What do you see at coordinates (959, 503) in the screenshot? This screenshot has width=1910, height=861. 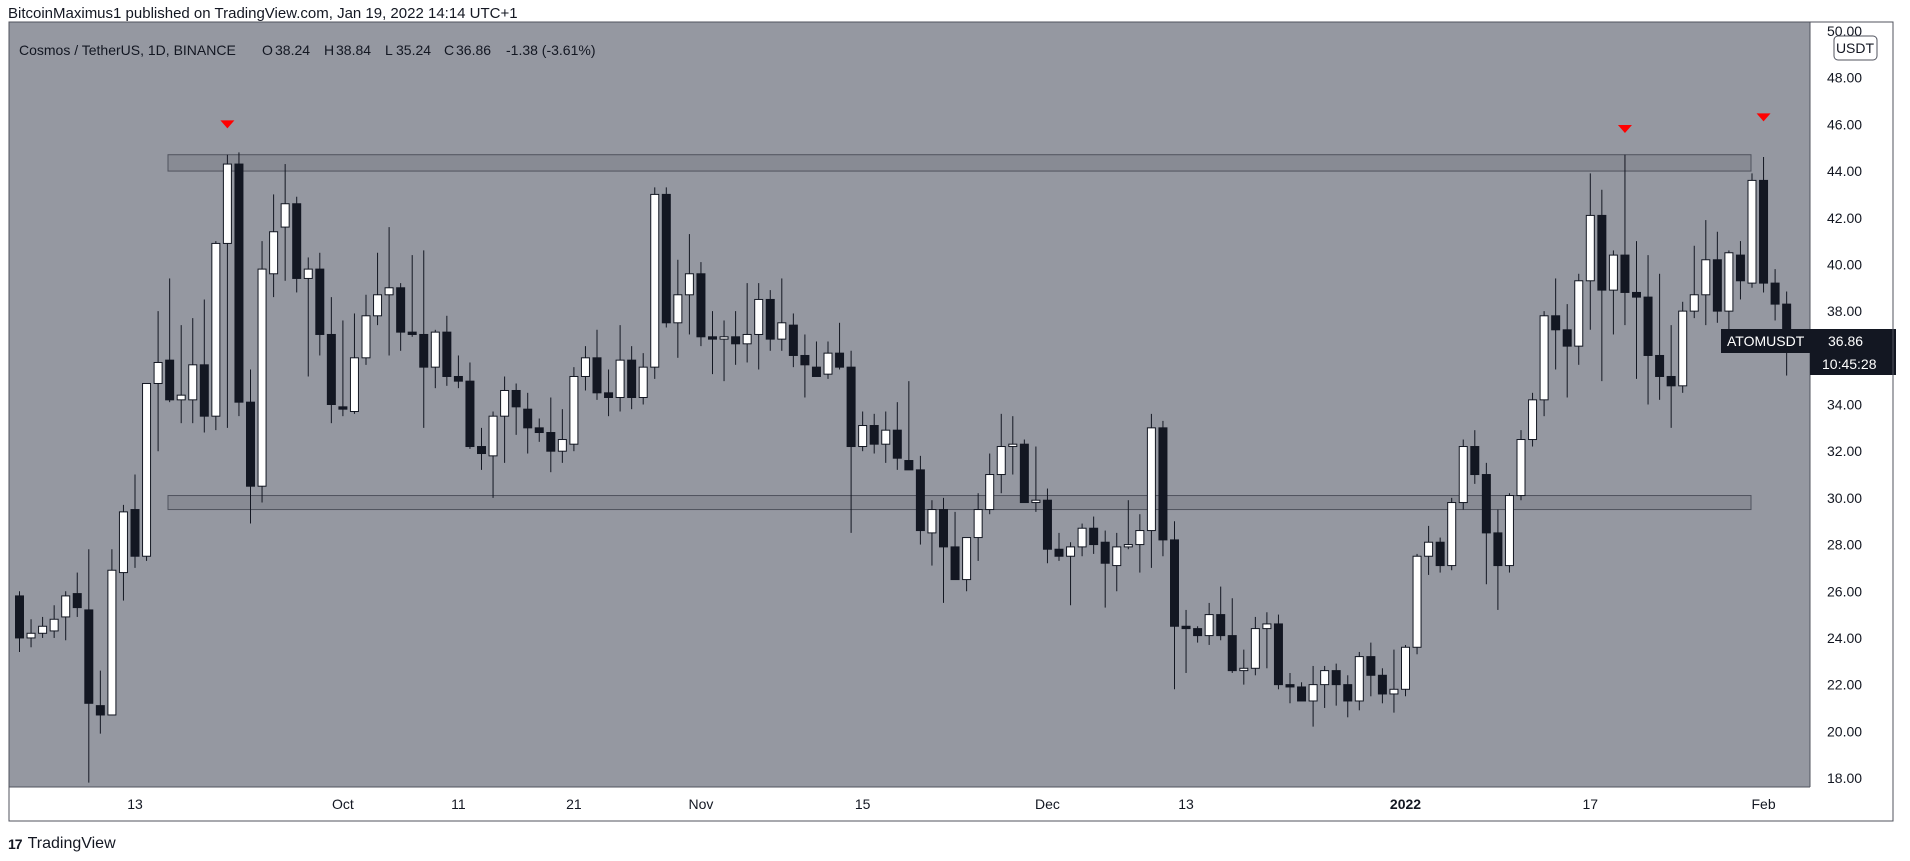 I see `support-zone` at bounding box center [959, 503].